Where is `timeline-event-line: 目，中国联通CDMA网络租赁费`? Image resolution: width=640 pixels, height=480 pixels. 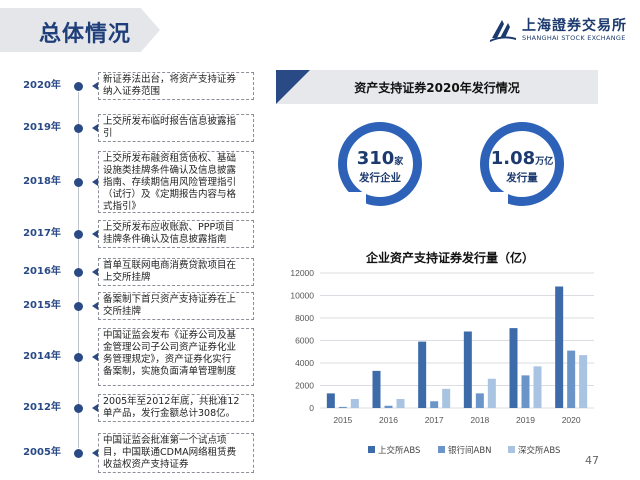
timeline-event-line: 目，中国联通CDMA网络租赁费 is located at coordinates (170, 452).